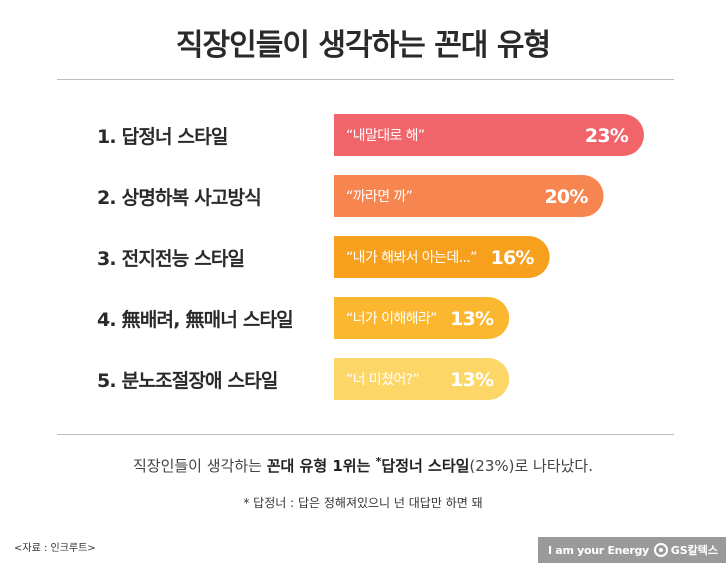  I want to click on brand-logo: GS칼텍스, so click(685, 550).